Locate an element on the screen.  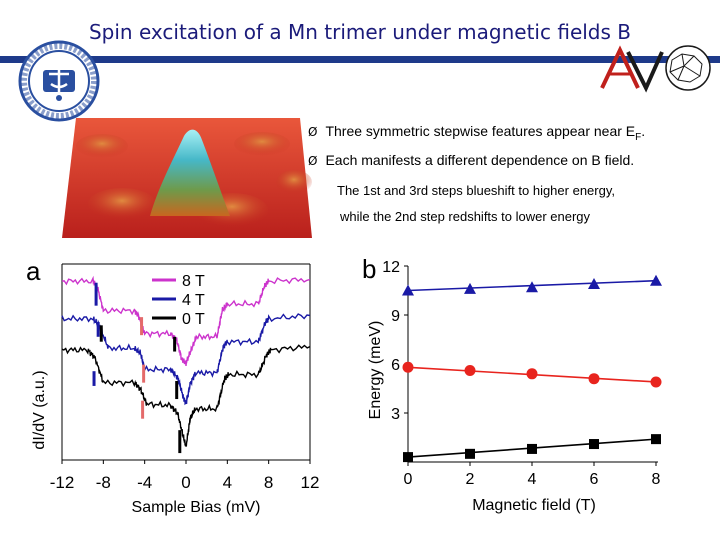
college-seal-icon is located at coordinates (59, 81).